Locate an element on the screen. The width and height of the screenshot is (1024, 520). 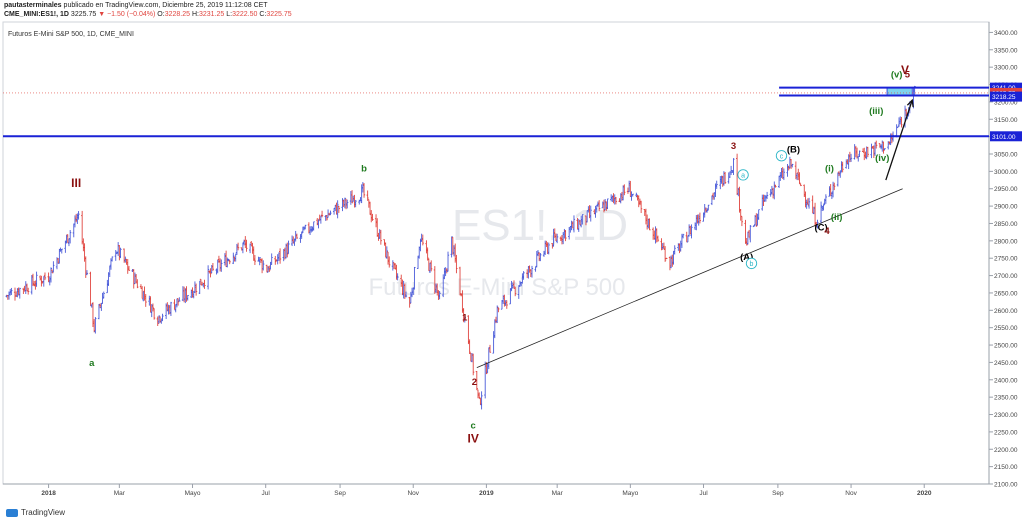
wave-label: V is located at coordinates (905, 70).